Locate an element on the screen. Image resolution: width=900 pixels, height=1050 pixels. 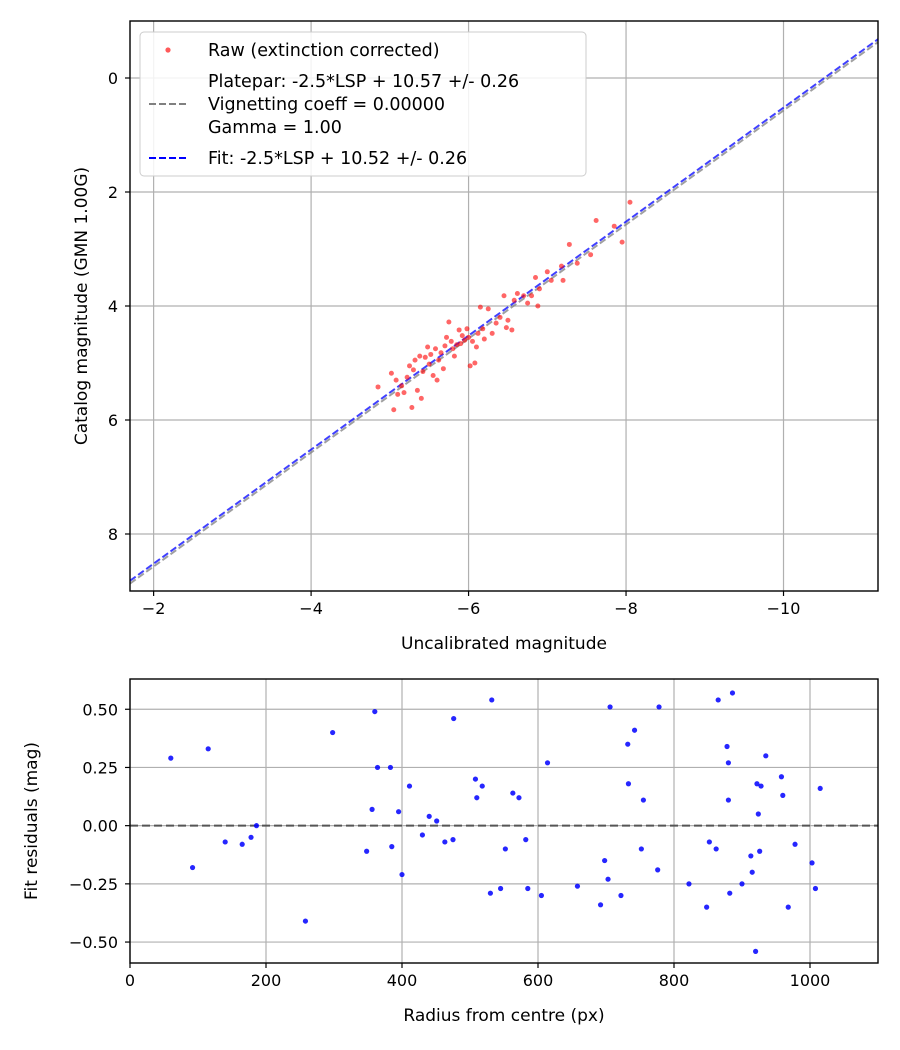
top-x-tick-label: −6 is located at coordinates (469, 608).